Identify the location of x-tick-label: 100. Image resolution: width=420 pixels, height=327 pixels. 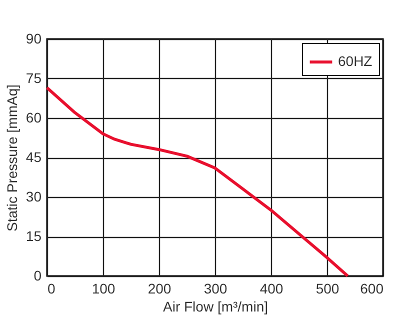
(104, 288).